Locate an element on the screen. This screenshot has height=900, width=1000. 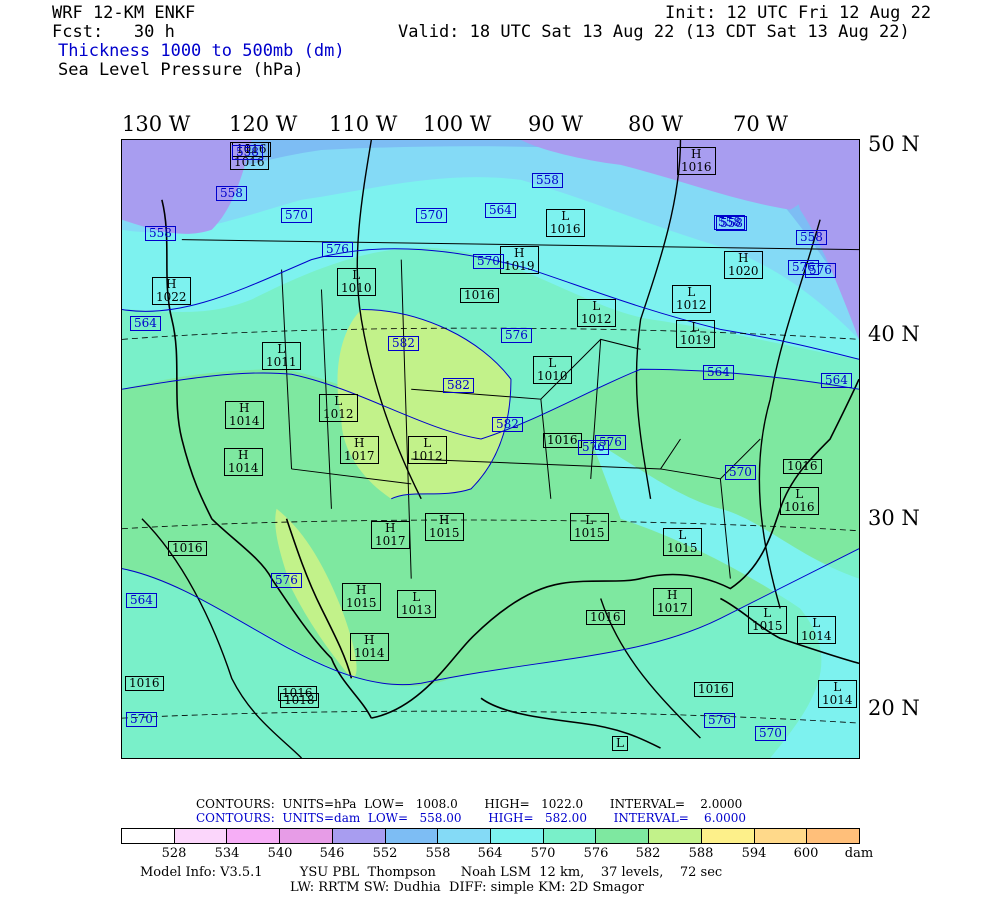
low-pressure-center: L 1016 is located at coordinates (799, 501).